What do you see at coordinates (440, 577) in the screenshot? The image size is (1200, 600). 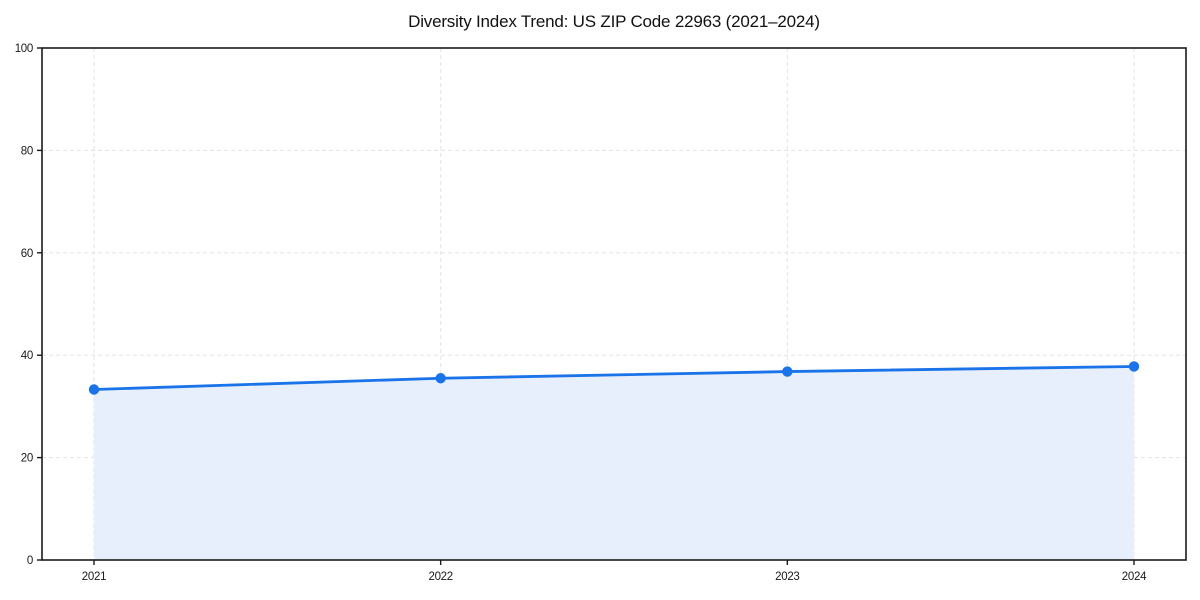 I see `x-tick-label: 2022` at bounding box center [440, 577].